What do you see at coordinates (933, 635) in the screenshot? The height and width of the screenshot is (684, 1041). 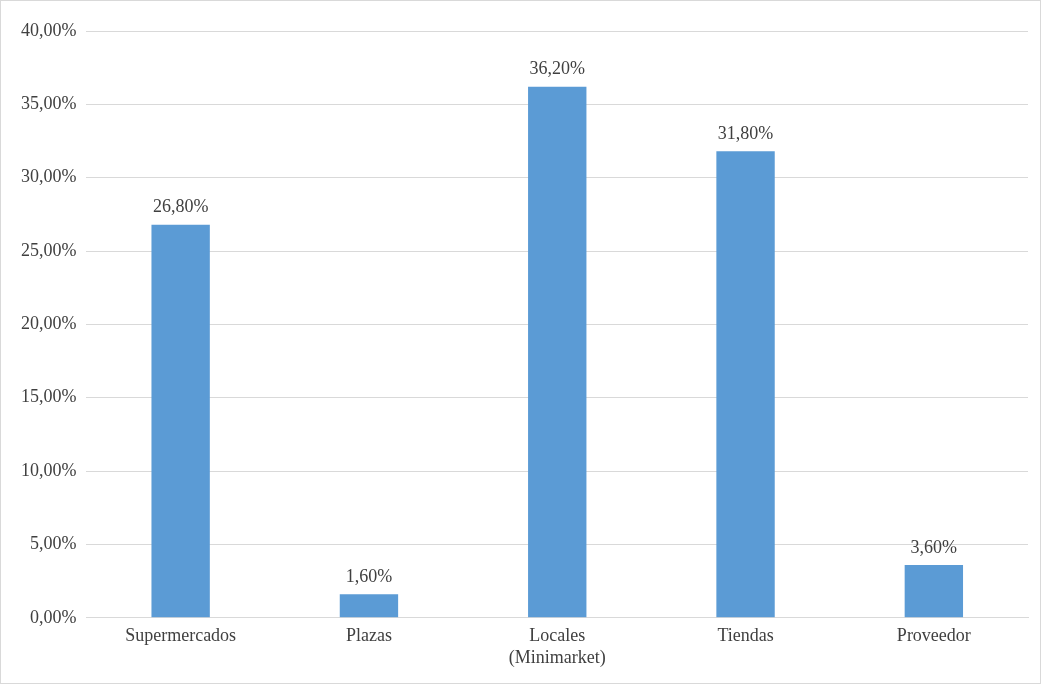 I see `x-tick-label: Proveedor` at bounding box center [933, 635].